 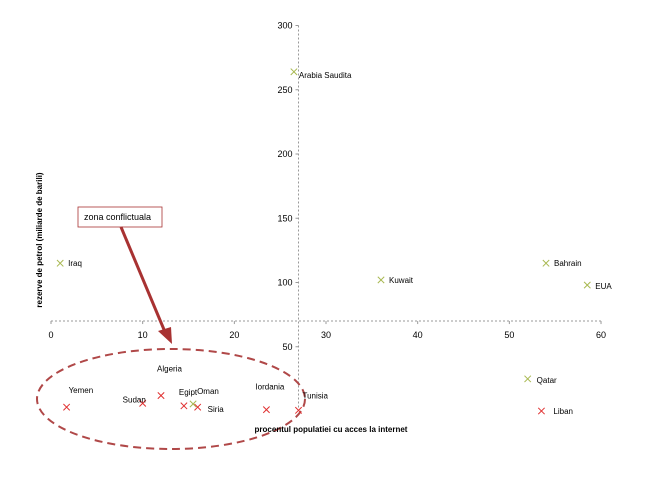 What do you see at coordinates (284, 283) in the screenshot?
I see `y-tick-label: 100` at bounding box center [284, 283].